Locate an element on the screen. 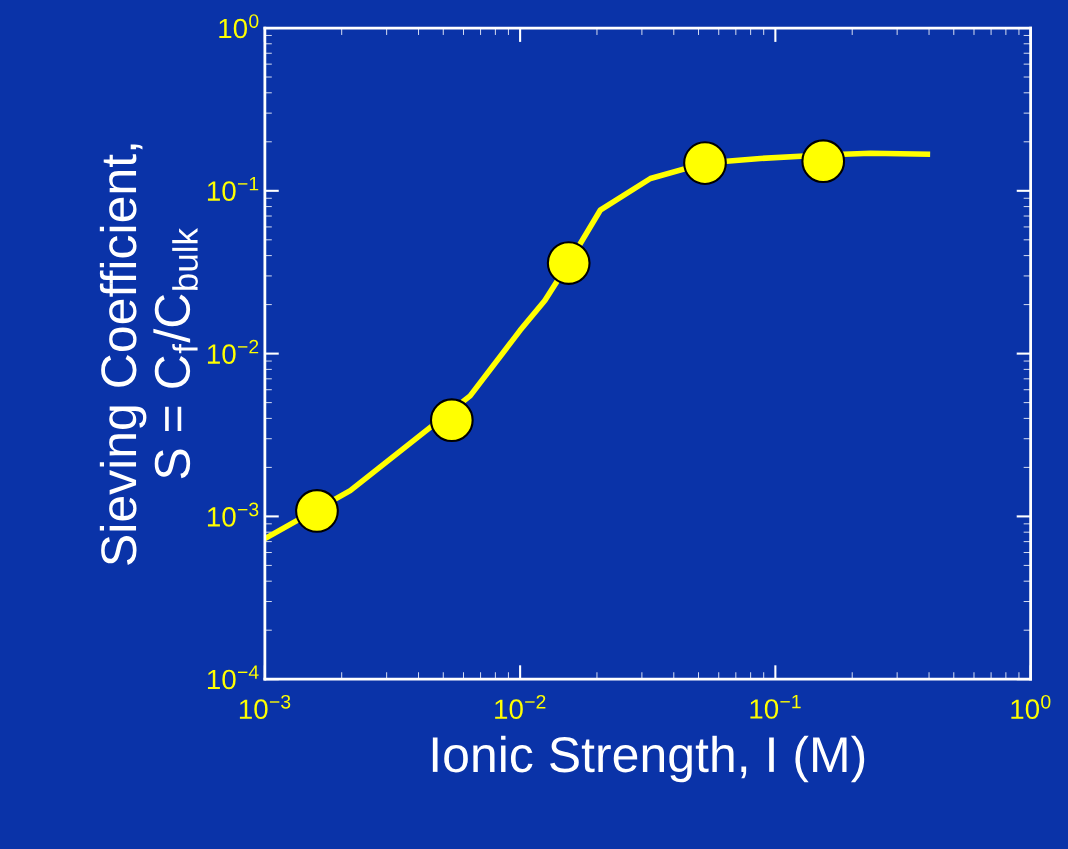 The height and width of the screenshot is (849, 1068). y-tick-label: 10$^{−1}$ is located at coordinates (233, 188).